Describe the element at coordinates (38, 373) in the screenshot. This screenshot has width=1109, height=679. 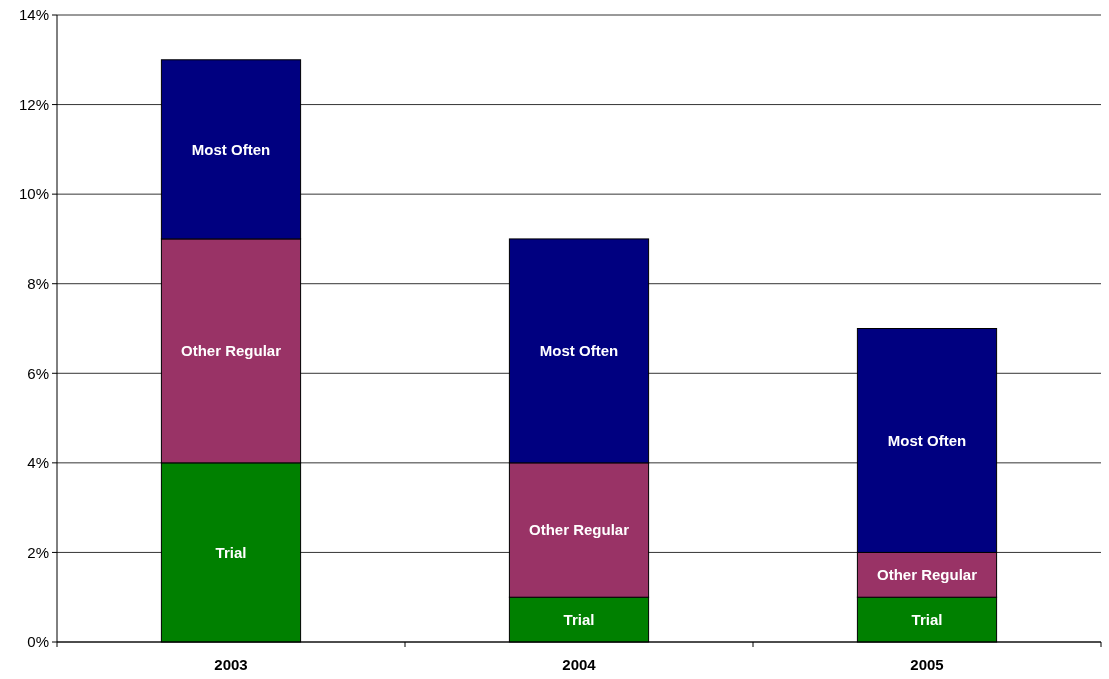
I see `y-tick-label: 6%` at that location.